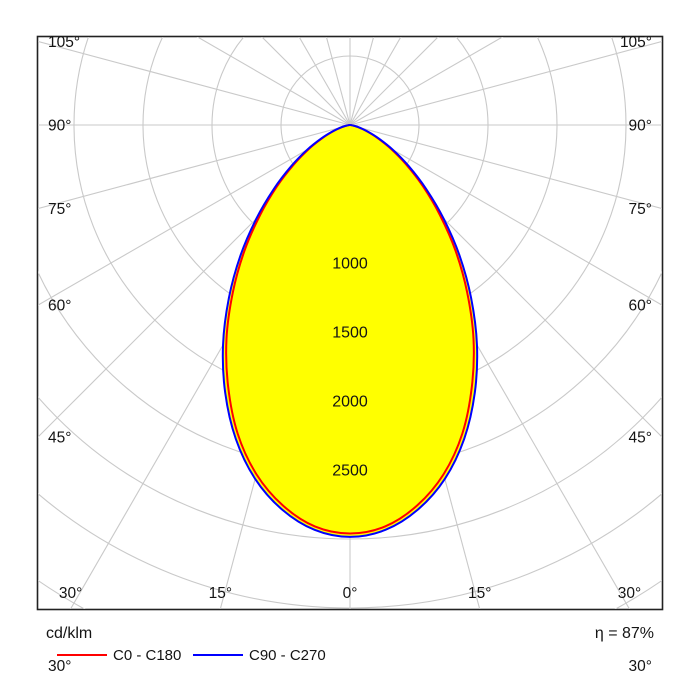 This screenshot has height=700, width=700. I want to click on angle-label-left-30: 30°, so click(59, 666).